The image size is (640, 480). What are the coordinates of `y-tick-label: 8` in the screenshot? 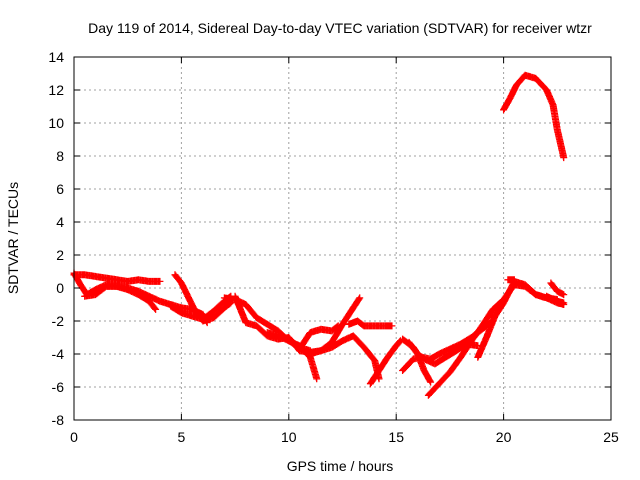 It's located at (60, 156).